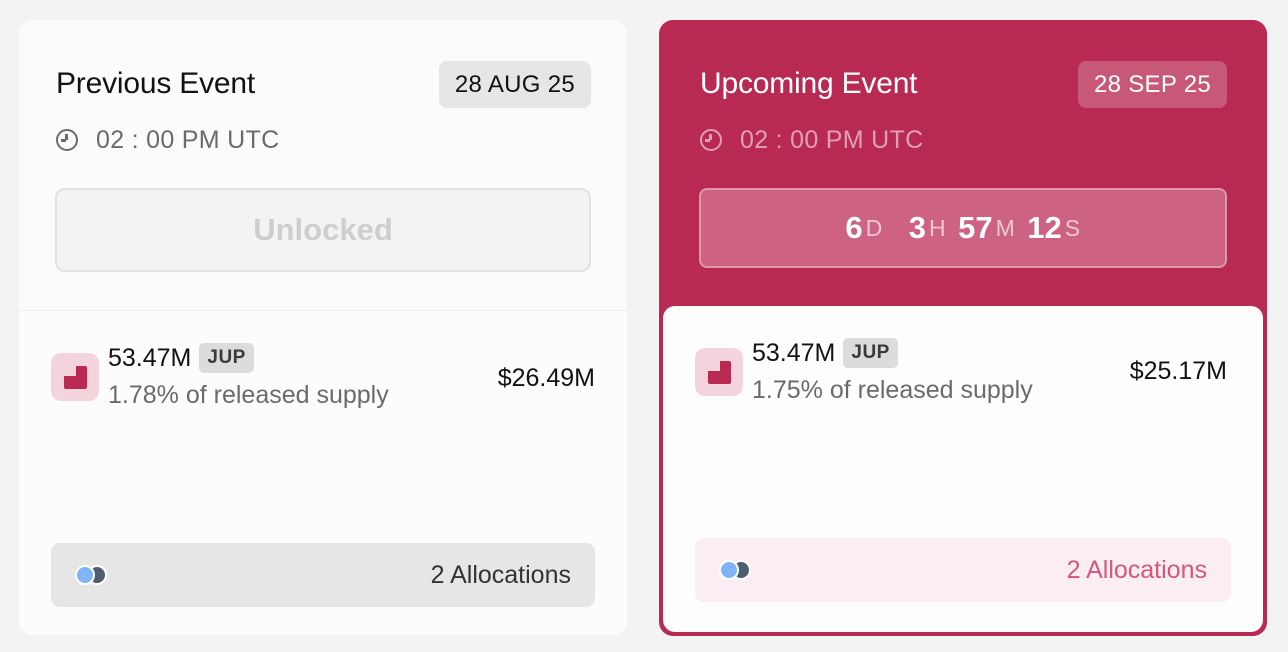 This screenshot has width=1288, height=652. I want to click on upcoming-supply-percent: 1.75% of released supply, so click(892, 390).